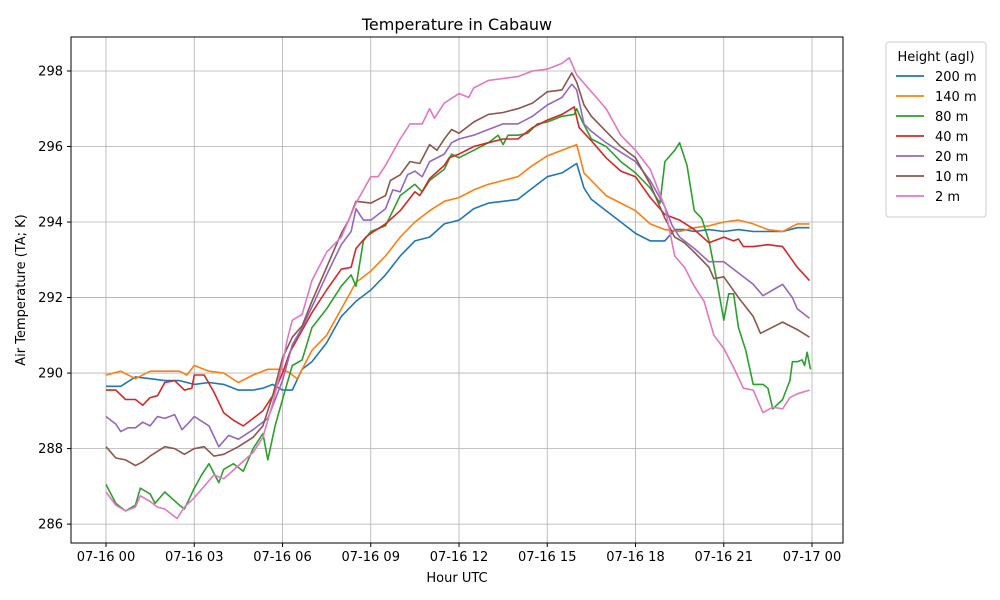 This screenshot has height=600, width=1000. I want to click on legend-label: 200 m, so click(956, 77).